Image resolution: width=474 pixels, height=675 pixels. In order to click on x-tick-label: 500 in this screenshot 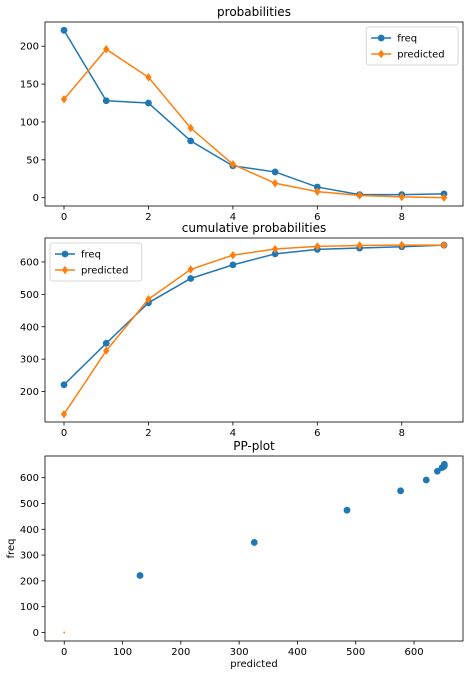, I will do `click(355, 652)`.